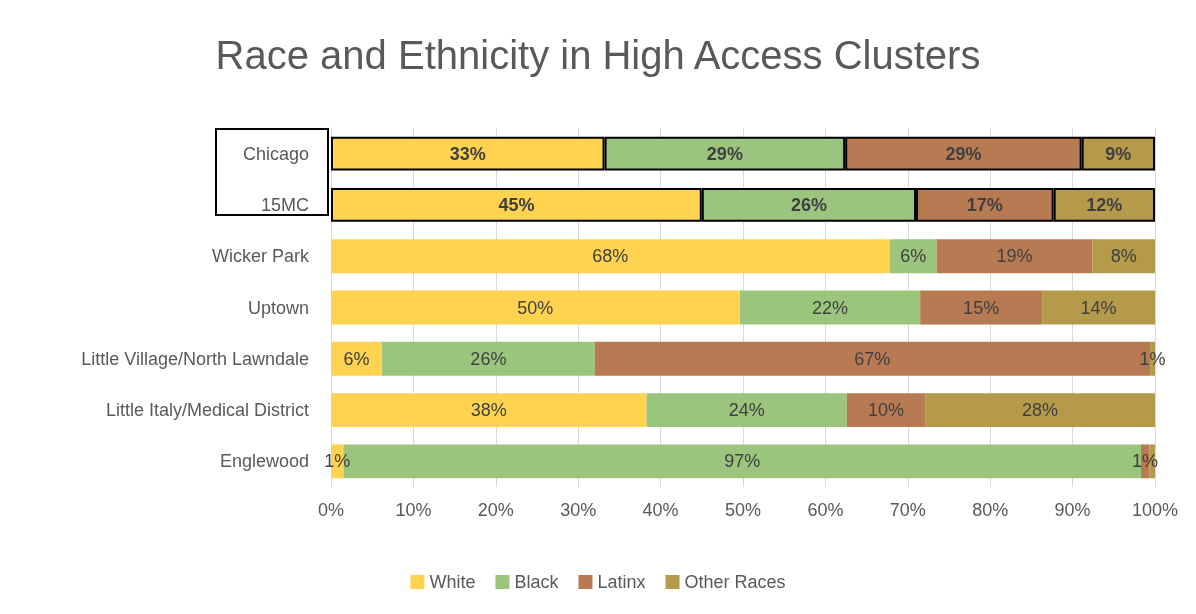  Describe the element at coordinates (264, 461) in the screenshot. I see `y-tick-label: Englewood` at that location.